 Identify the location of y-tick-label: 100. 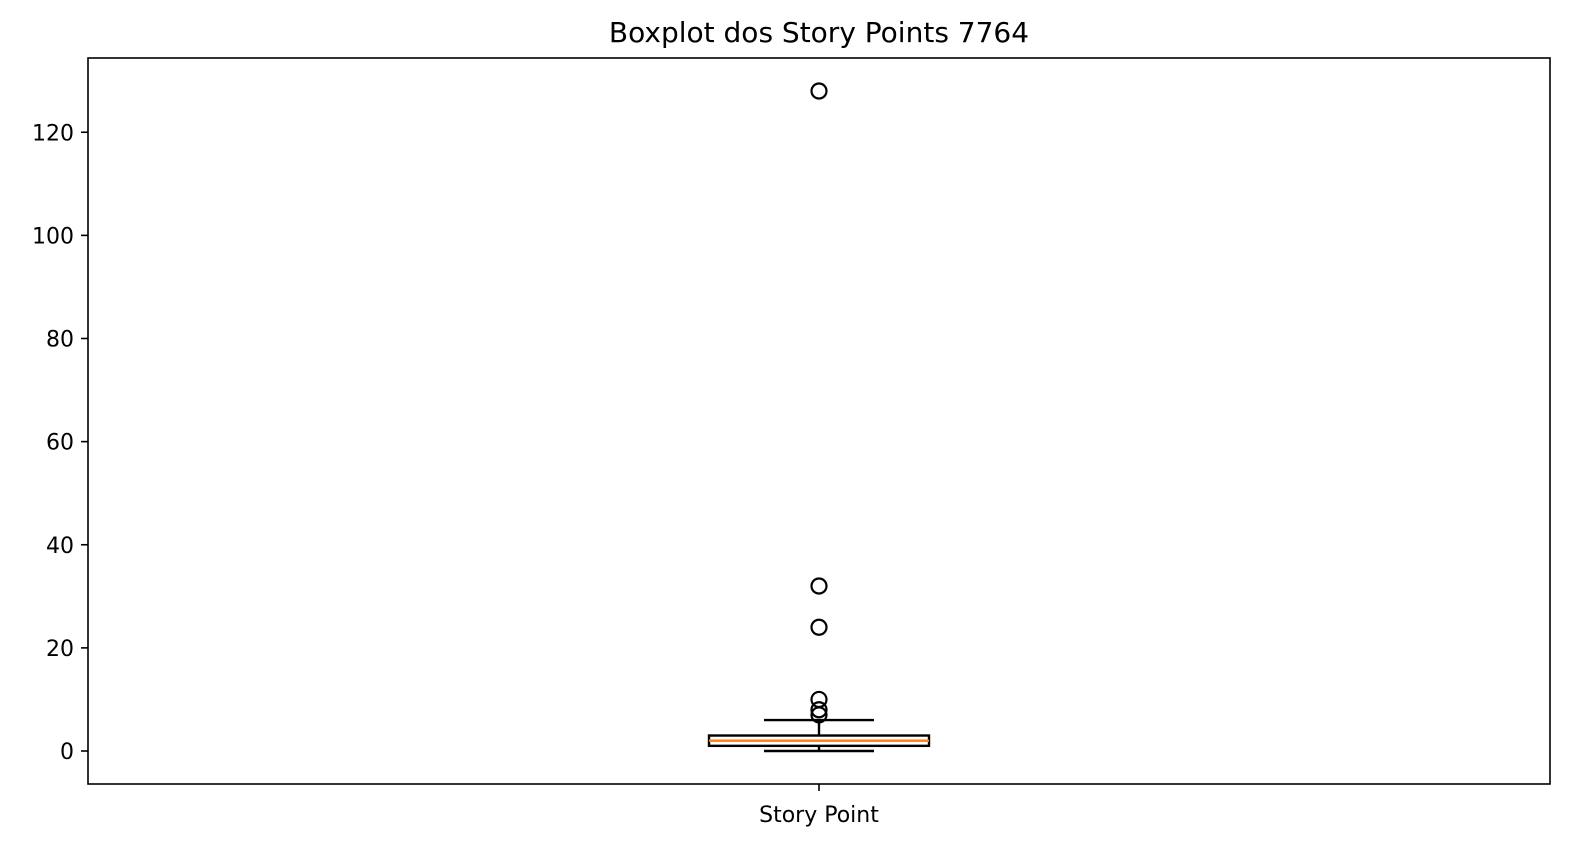
(53, 236).